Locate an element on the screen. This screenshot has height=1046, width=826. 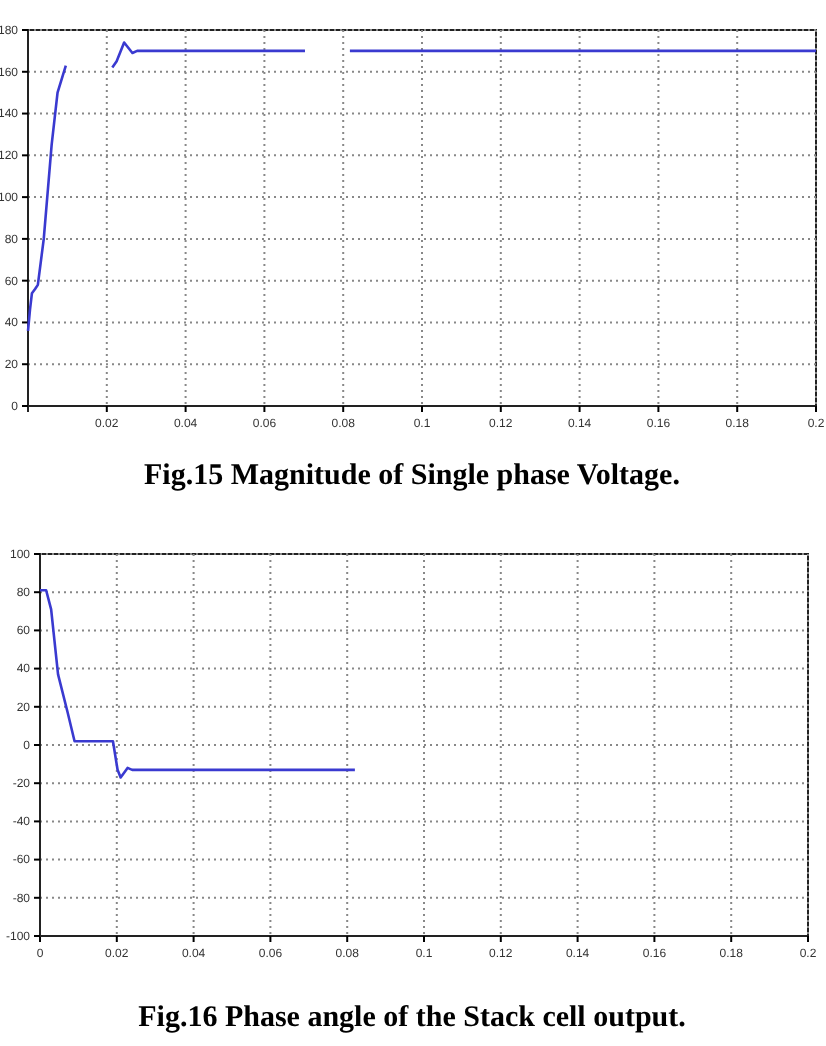
text: Fig.16 Phase angle of the Stack cell output. is located at coordinates (412, 1018).